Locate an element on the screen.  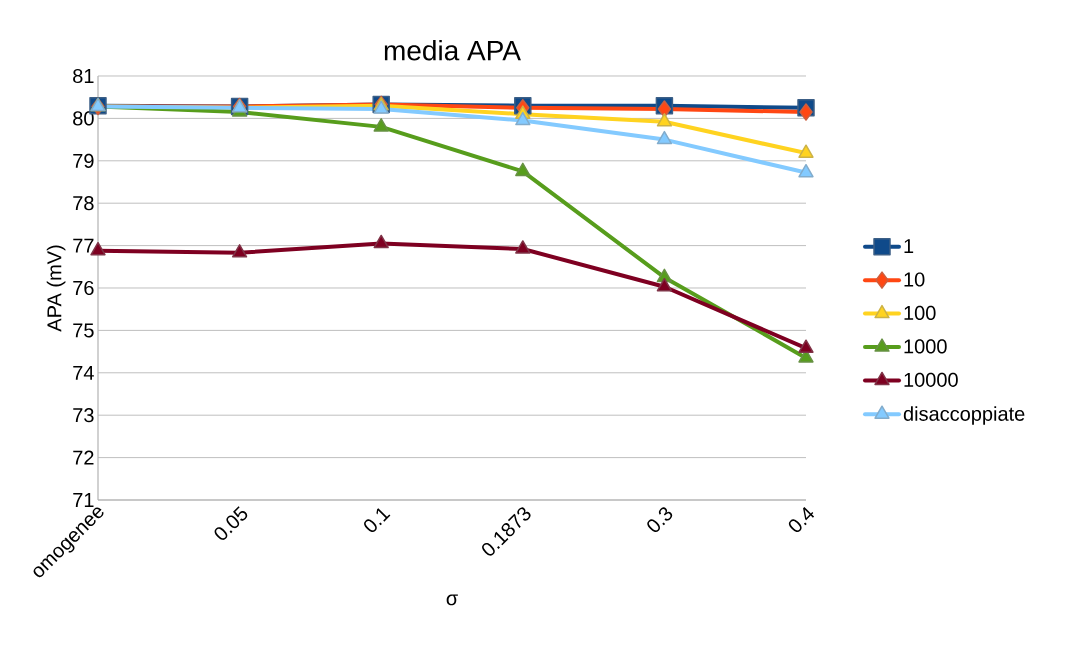
legend-label: 10000 is located at coordinates (931, 379).